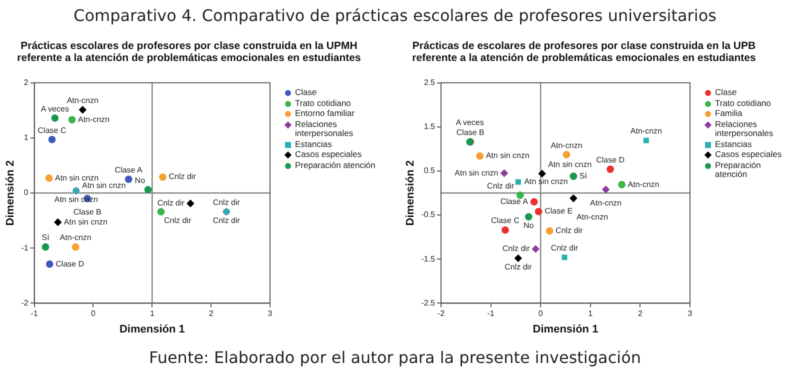  Describe the element at coordinates (52, 130) in the screenshot. I see `annotation: Clase C` at that location.